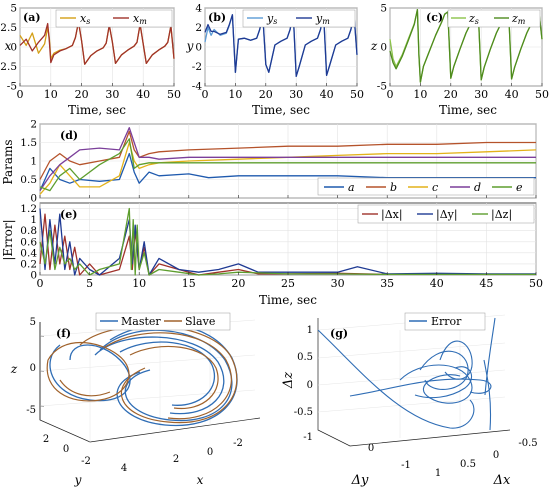 This screenshot has width=550, height=490. What do you see at coordinates (271, 19) in the screenshot?
I see `legend-y-s: ys` at bounding box center [271, 19].